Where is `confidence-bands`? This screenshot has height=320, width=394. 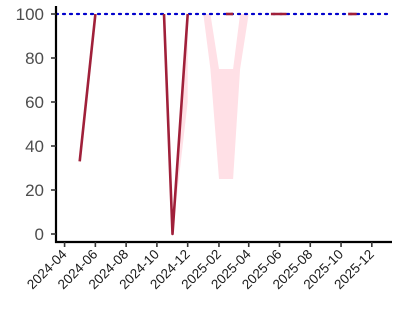
confidence-bands is located at coordinates (210, 124).